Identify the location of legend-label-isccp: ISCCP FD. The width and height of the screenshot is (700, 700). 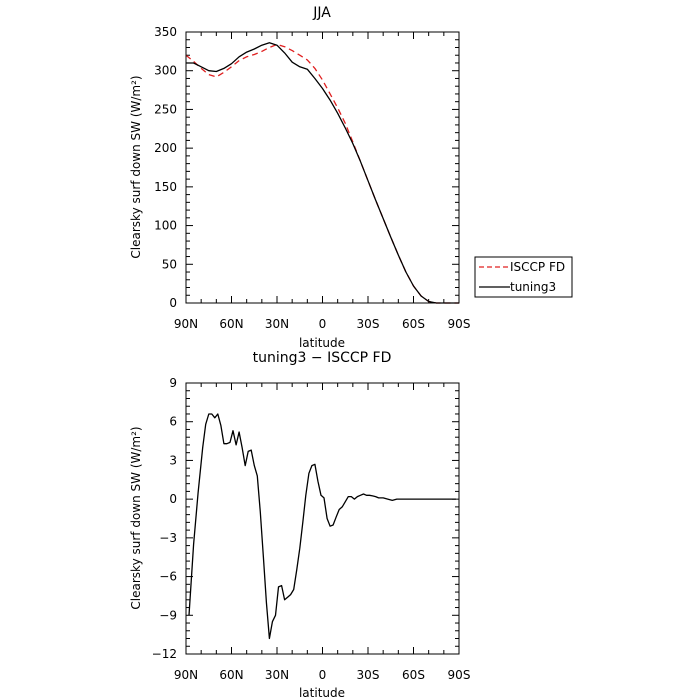
(537, 267).